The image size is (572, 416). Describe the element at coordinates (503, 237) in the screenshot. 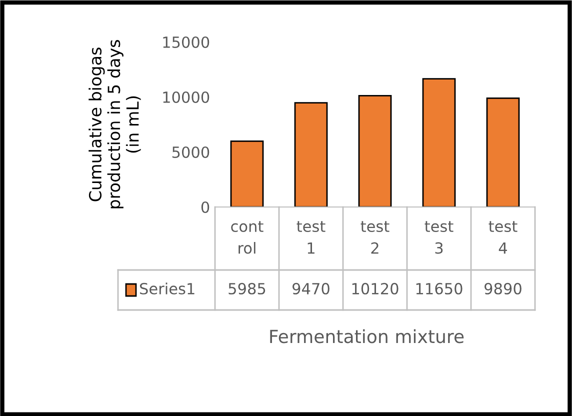

I see `x-tick-label: test 4` at that location.